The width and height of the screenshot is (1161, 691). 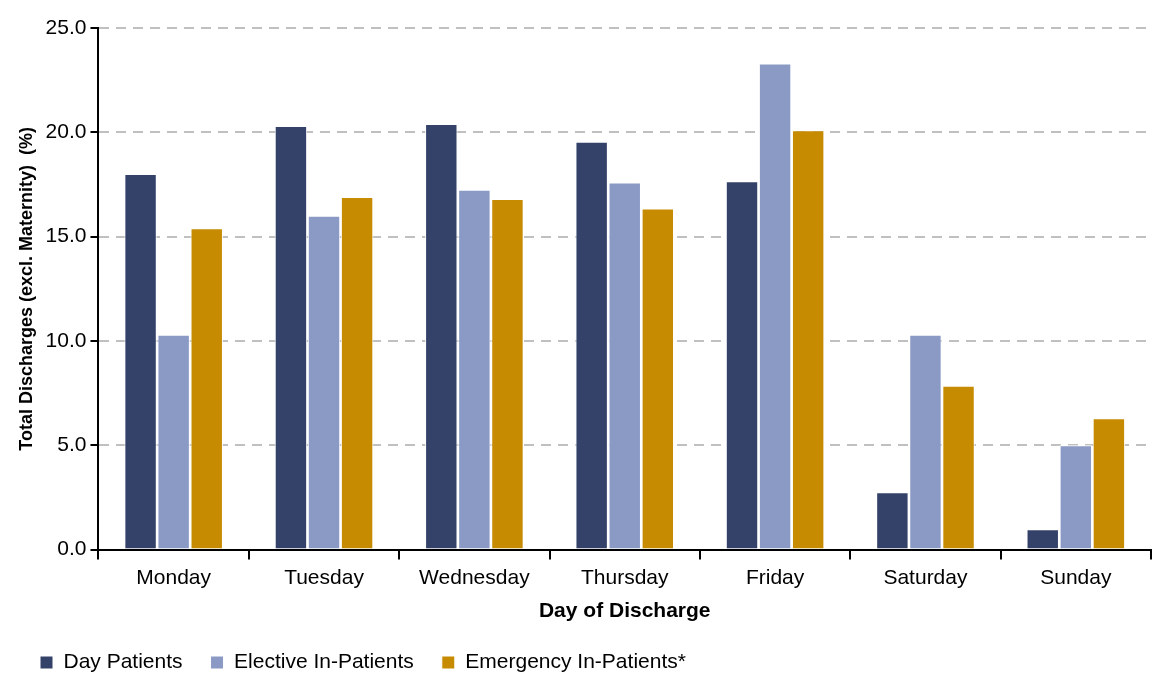 I want to click on y-tick-label: 5.0, so click(x=72, y=444).